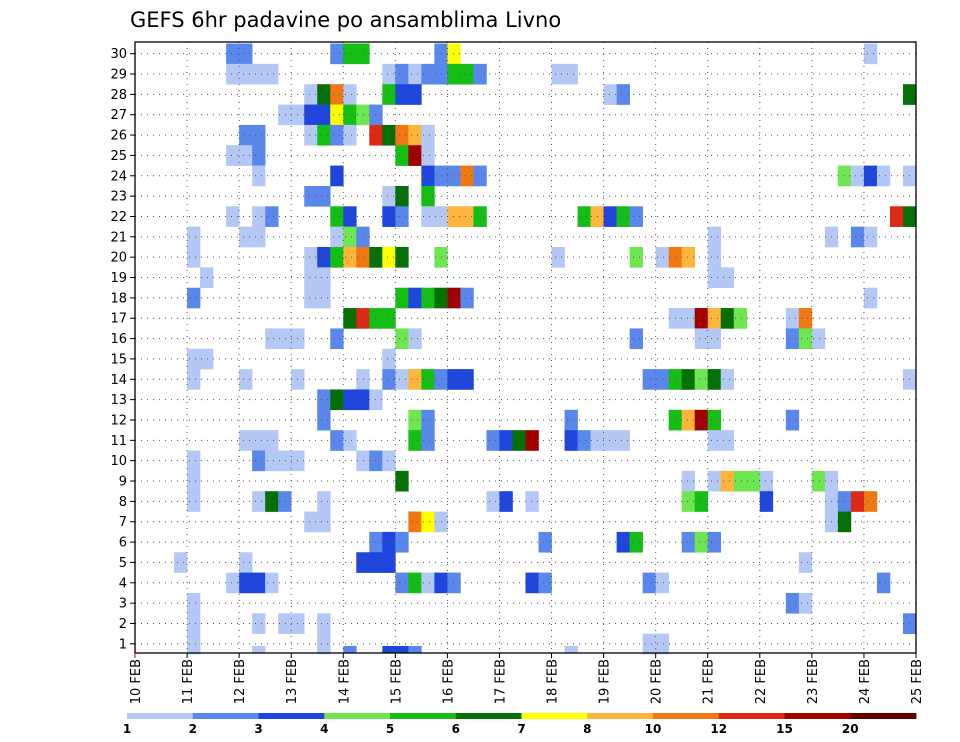 Image resolution: width=960 pixels, height=742 pixels. I want to click on x-tick-label: 14 FEB, so click(344, 681).